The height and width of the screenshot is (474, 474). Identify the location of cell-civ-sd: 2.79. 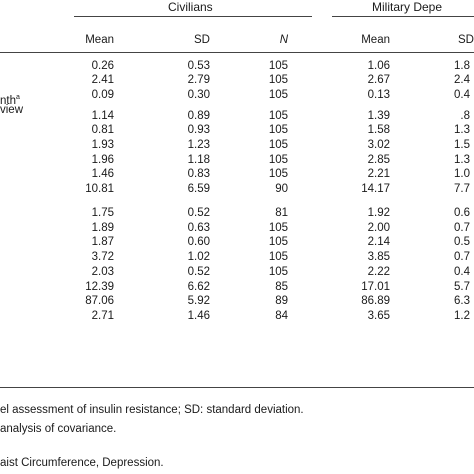
(198, 80).